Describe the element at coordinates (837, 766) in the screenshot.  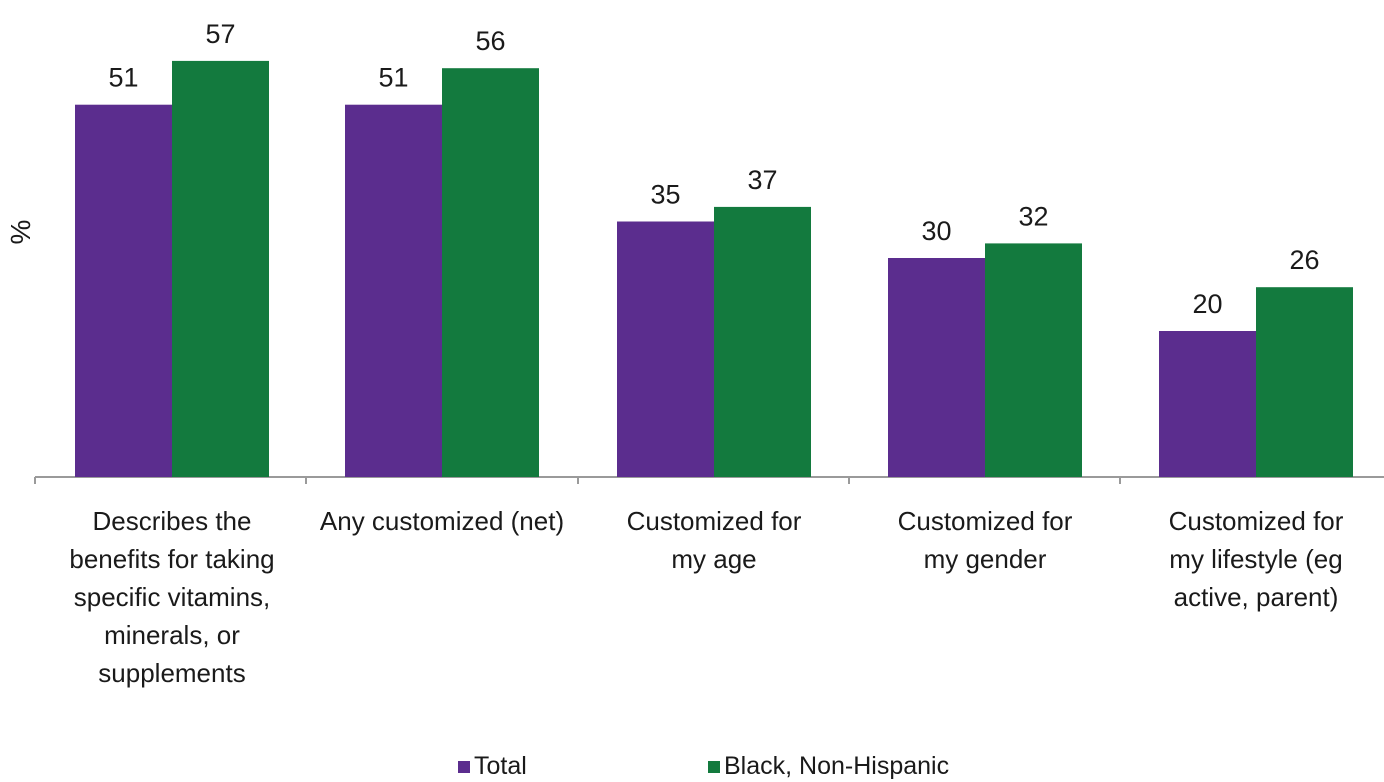
I see `legend-label-black-non-hispanic: Black, Non-Hispanic` at that location.